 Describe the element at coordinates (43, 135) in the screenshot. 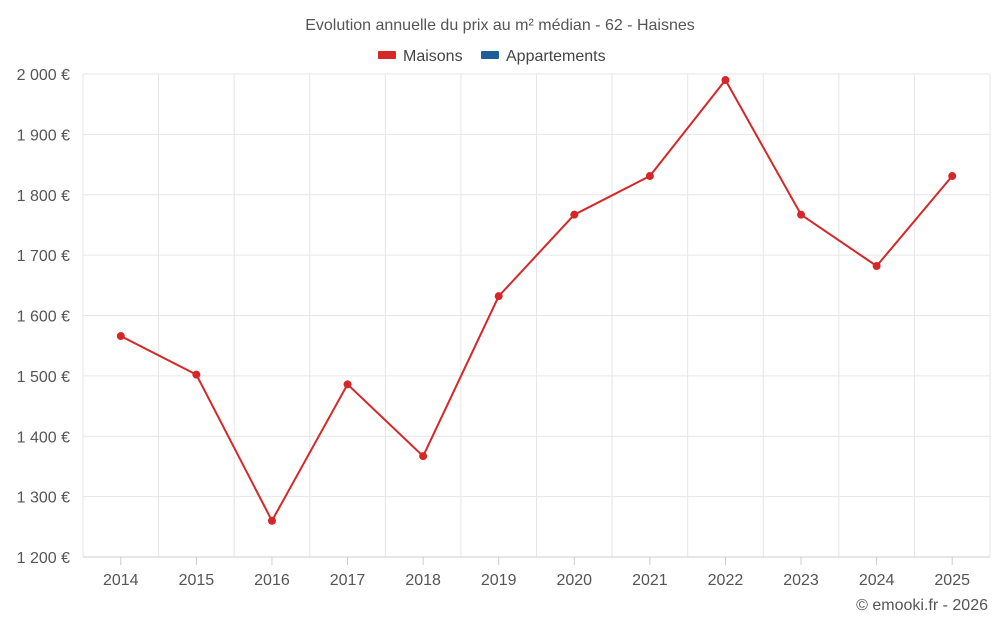

I see `y-tick-label: 1 900 €` at that location.